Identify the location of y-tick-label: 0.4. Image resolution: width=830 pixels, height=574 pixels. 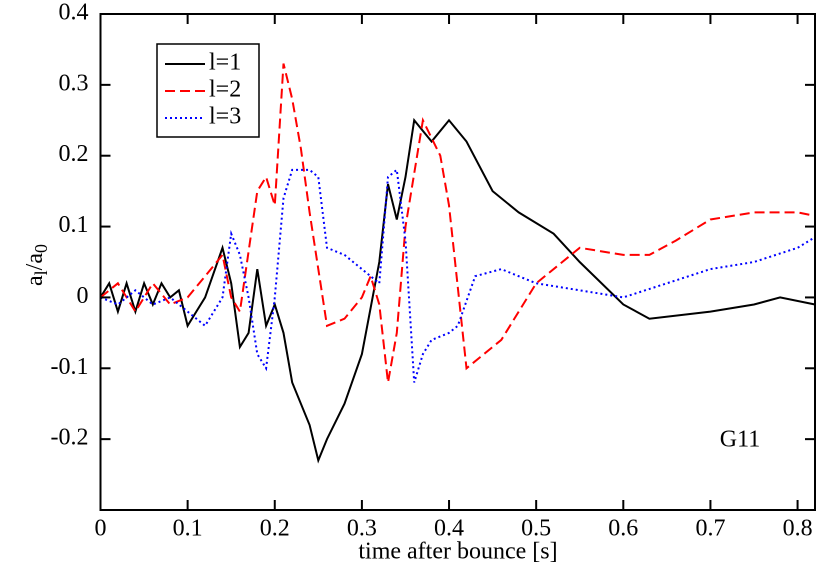
(74, 13).